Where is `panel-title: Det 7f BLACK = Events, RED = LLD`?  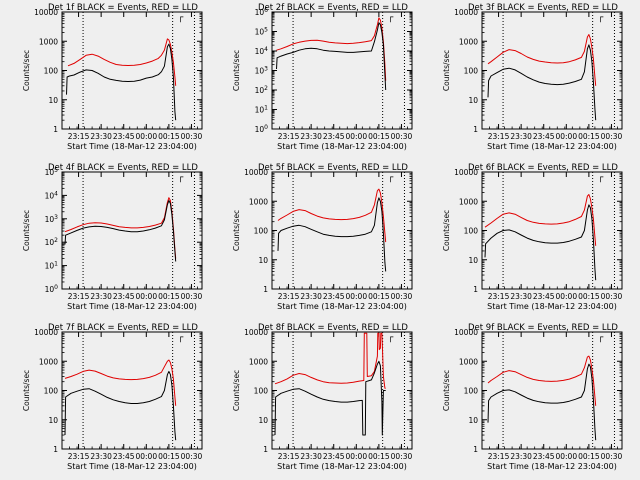 panel-title: Det 7f BLACK = Events, RED = LLD is located at coordinates (123, 328).